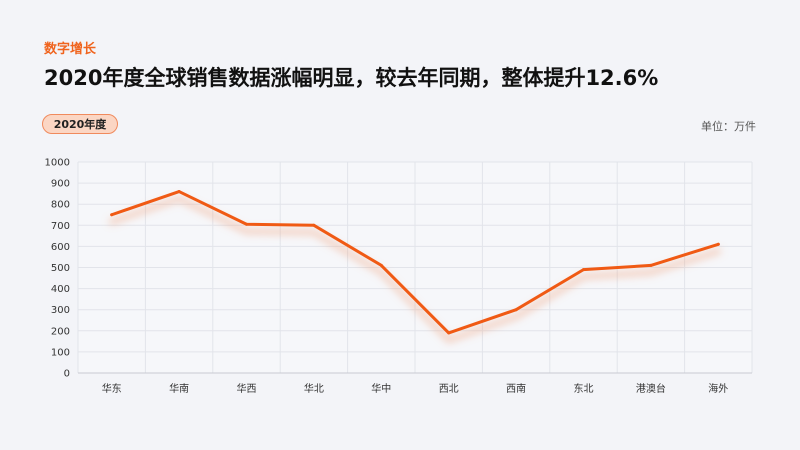 The height and width of the screenshot is (450, 800). I want to click on y-tick-label: 900, so click(60, 184).